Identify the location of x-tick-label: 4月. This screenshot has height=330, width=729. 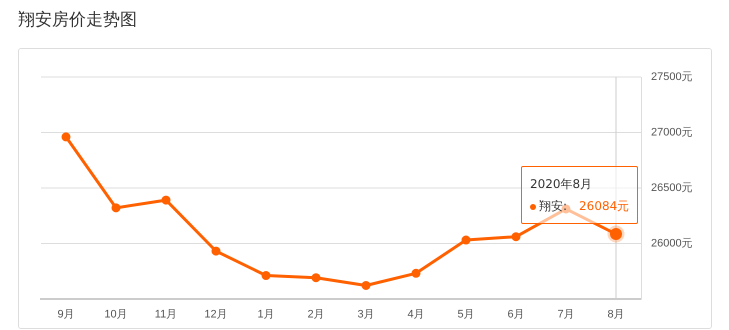
(416, 314).